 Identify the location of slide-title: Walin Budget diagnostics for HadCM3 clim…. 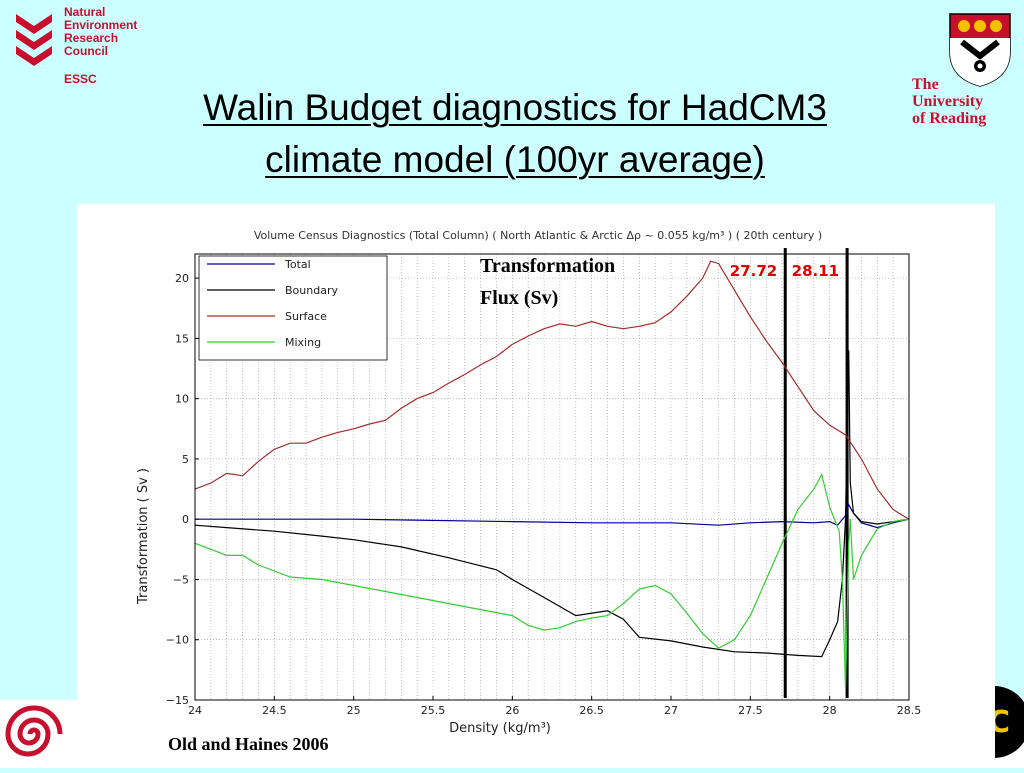
(515, 134).